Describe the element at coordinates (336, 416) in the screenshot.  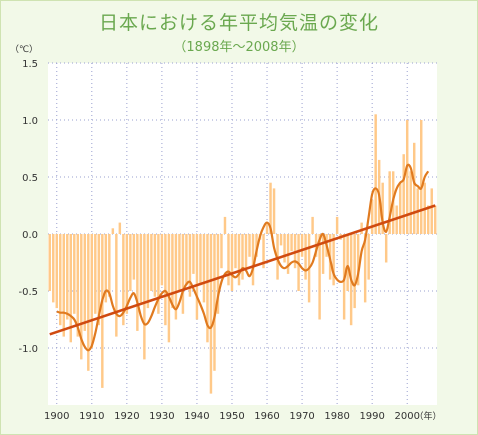
I see `x-tick-label: 1980` at that location.